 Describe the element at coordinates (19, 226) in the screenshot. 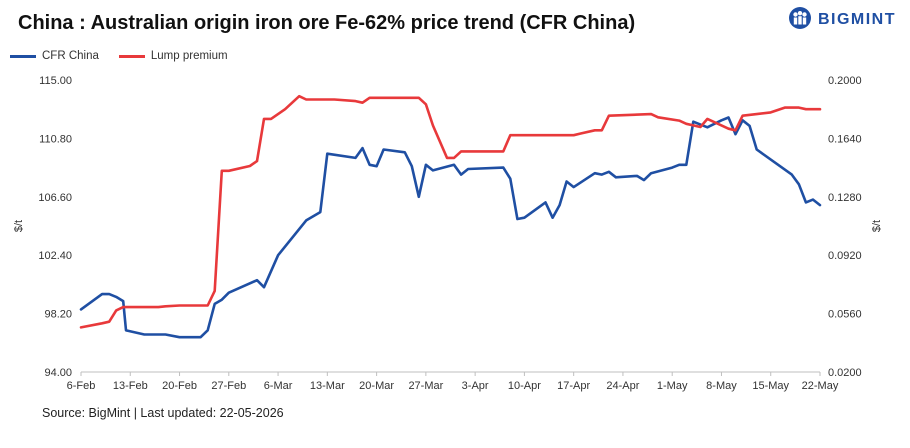

I see `y-left-axis-title: $/t` at that location.